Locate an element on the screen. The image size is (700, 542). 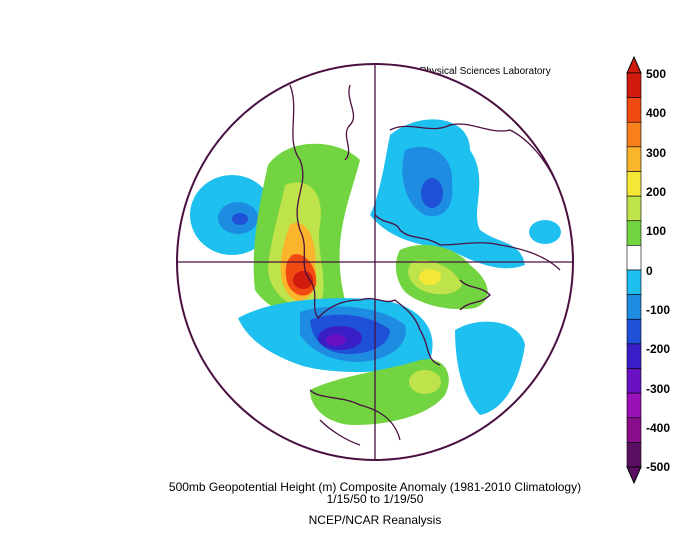
credit-label: NOAA Physical Sciences Laboratory is located at coordinates (470, 71).